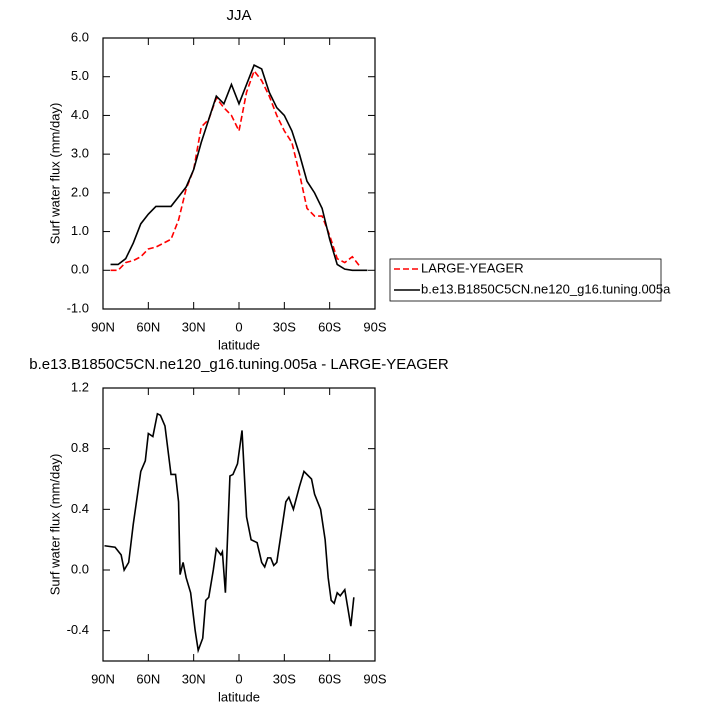 Image resolution: width=709 pixels, height=711 pixels. I want to click on chart-title: JJA, so click(238, 15).